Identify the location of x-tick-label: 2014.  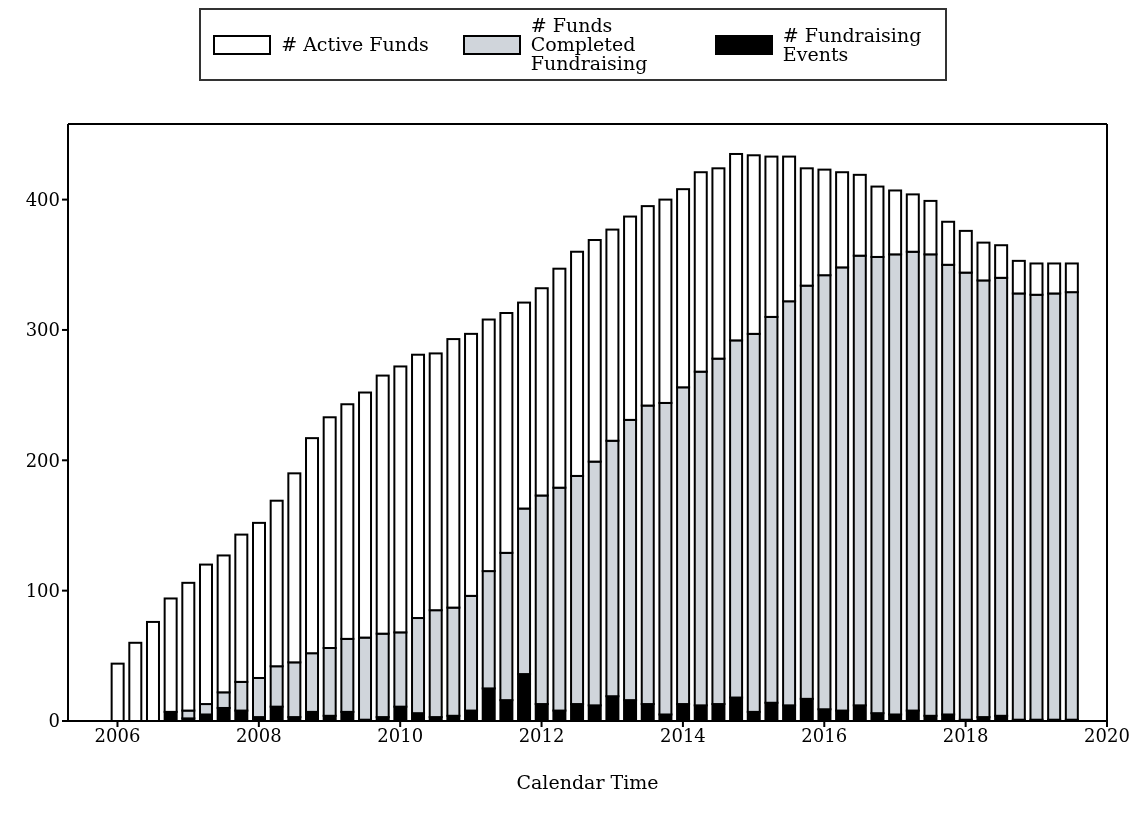
(683, 735).